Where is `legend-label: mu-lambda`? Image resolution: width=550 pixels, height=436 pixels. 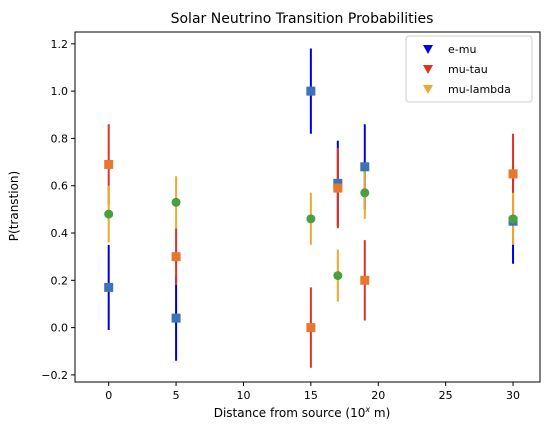 legend-label: mu-lambda is located at coordinates (479, 89).